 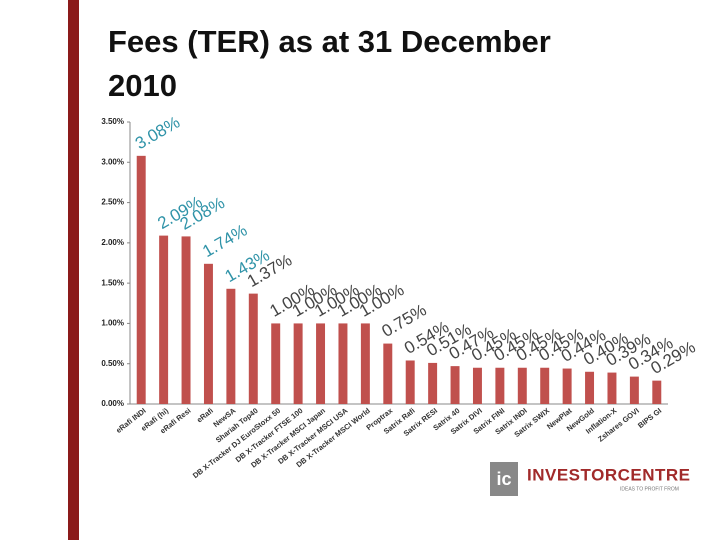 What do you see at coordinates (112, 161) in the screenshot?
I see `y-tick-label: 3.00%` at bounding box center [112, 161].